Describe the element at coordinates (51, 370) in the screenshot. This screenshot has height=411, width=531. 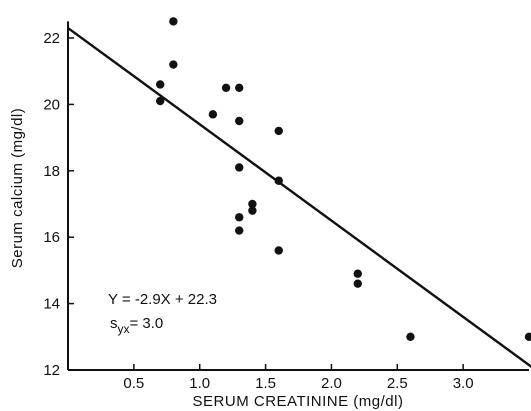
I see `y-tick-label: 12` at that location.